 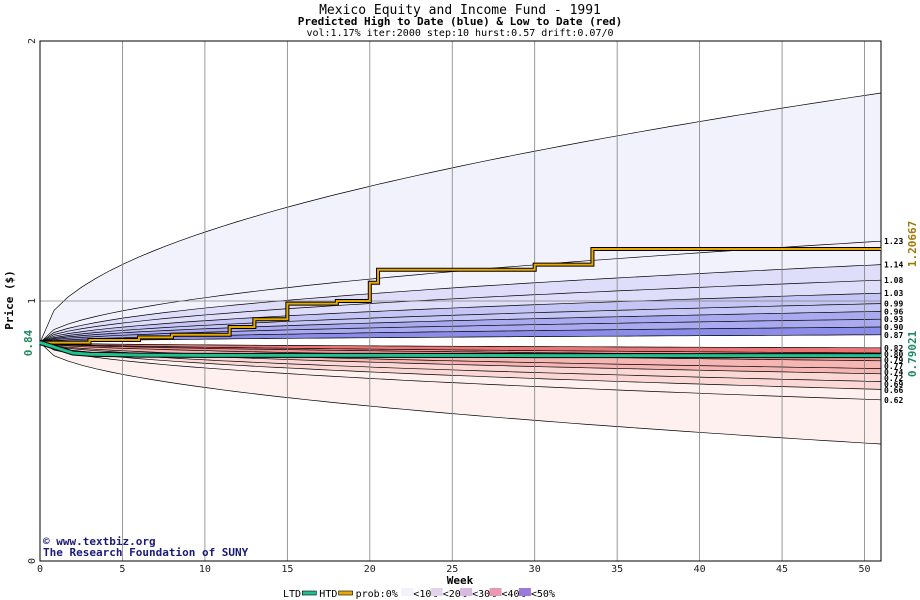 I want to click on percentile-end-label: 0.66, so click(x=893, y=390).